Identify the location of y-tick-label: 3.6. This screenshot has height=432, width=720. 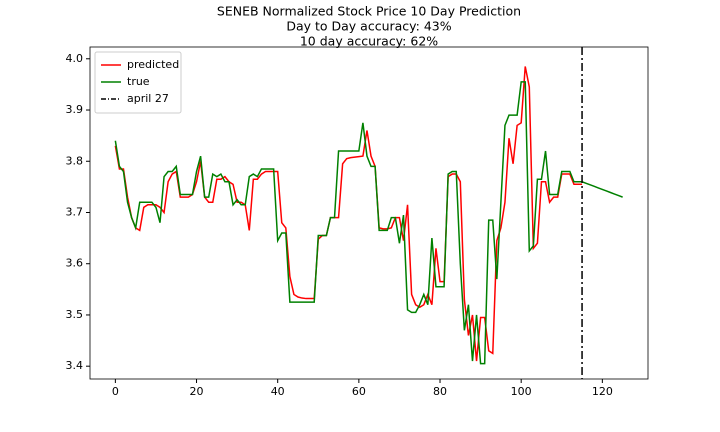
(75, 263).